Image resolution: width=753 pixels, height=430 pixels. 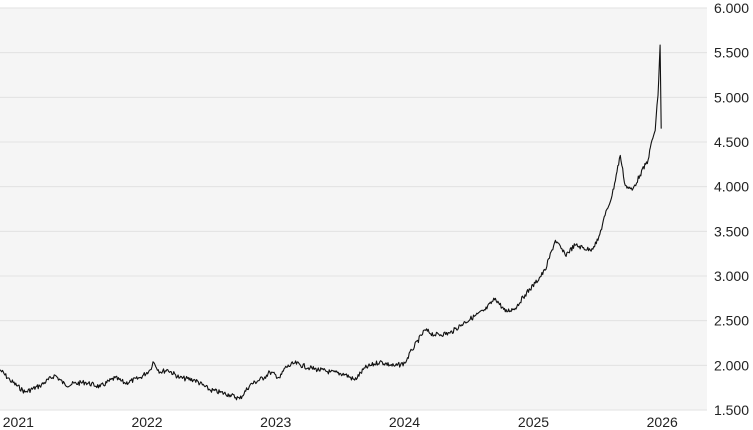 What do you see at coordinates (18, 422) in the screenshot?
I see `x-tick-label: 2021` at bounding box center [18, 422].